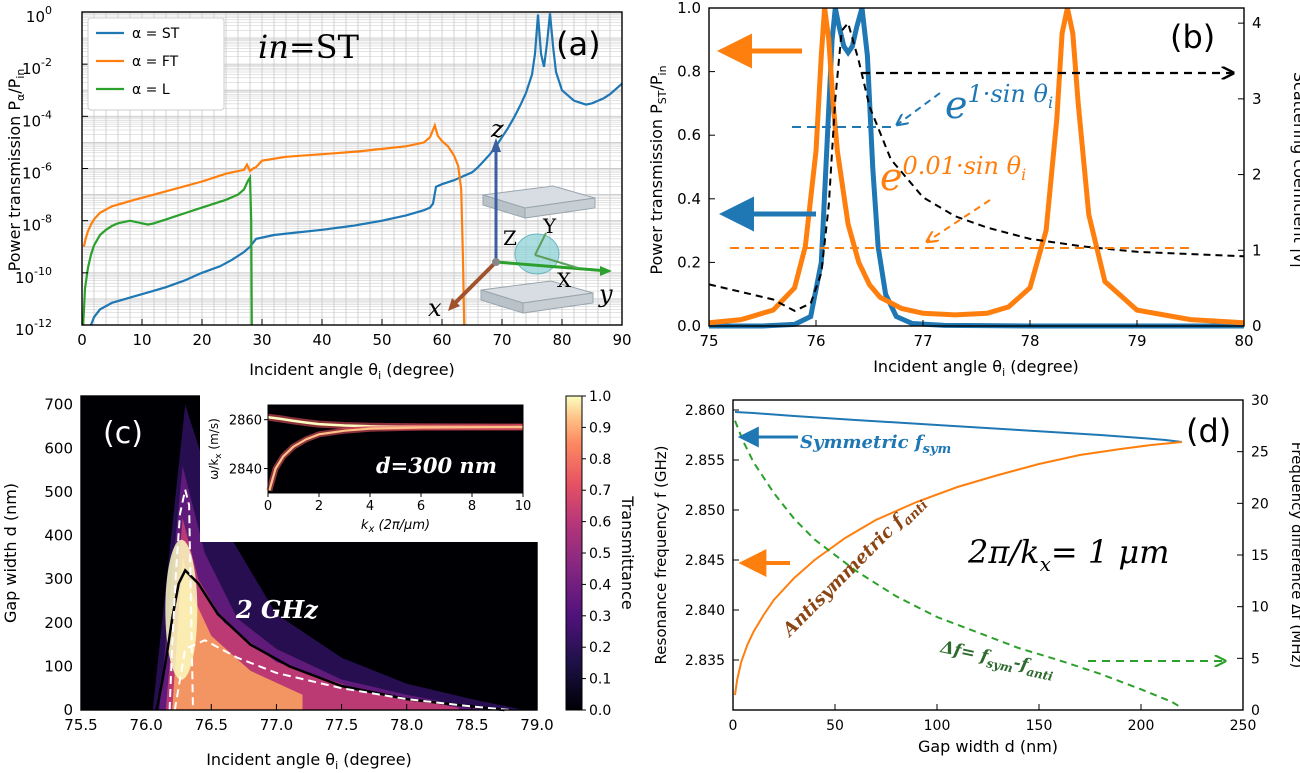 This screenshot has height=773, width=1300. I want to click on panel-a-ylabel: Power transmission Pα/Pin, so click(16, 170).